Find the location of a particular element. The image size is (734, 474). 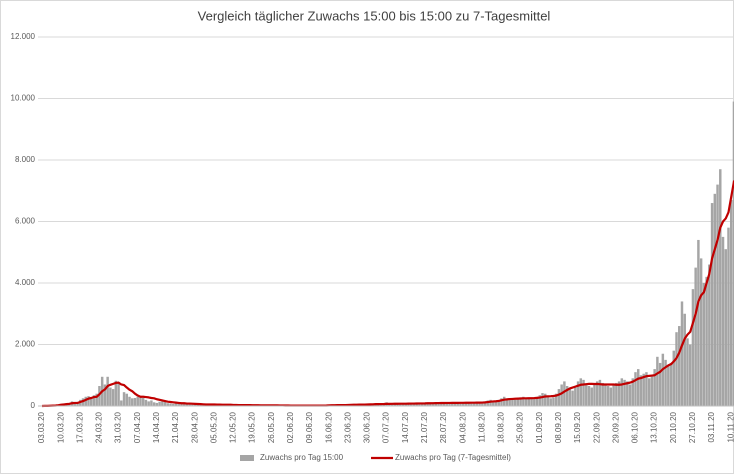

x-tick-label: 08.09.20 is located at coordinates (558, 427).